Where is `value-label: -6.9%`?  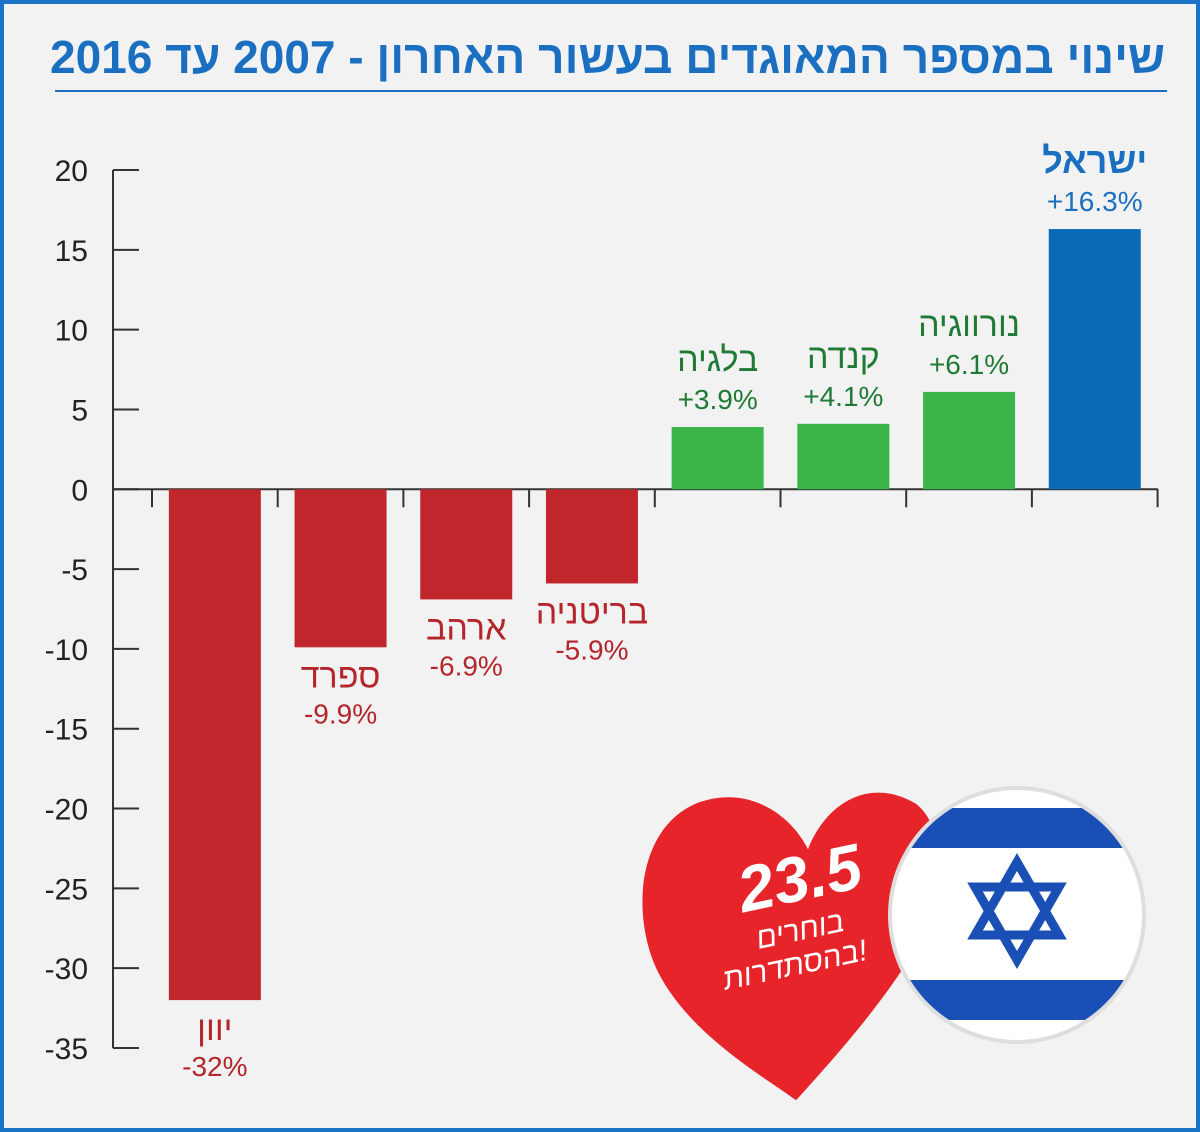 value-label: -6.9% is located at coordinates (466, 665).